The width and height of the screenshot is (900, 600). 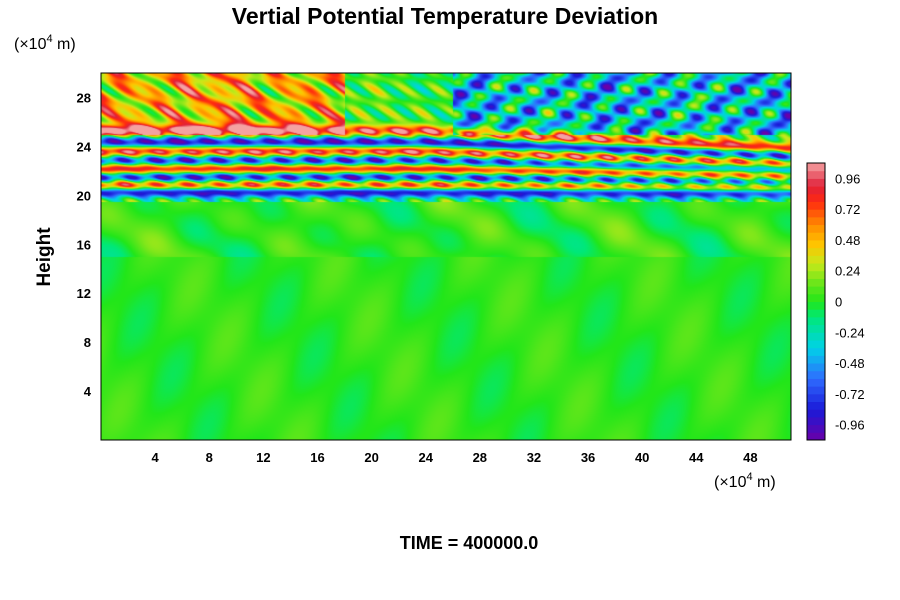 I want to click on x-tick-label: 24, so click(x=425, y=457).